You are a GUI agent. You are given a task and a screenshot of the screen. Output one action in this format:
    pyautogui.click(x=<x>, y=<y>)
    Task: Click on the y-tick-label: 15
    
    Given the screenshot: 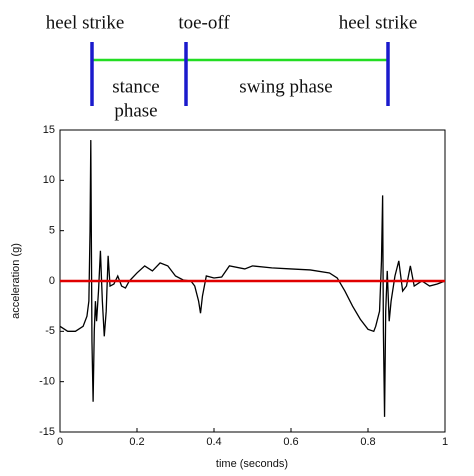 What is the action you would take?
    pyautogui.click(x=49, y=130)
    